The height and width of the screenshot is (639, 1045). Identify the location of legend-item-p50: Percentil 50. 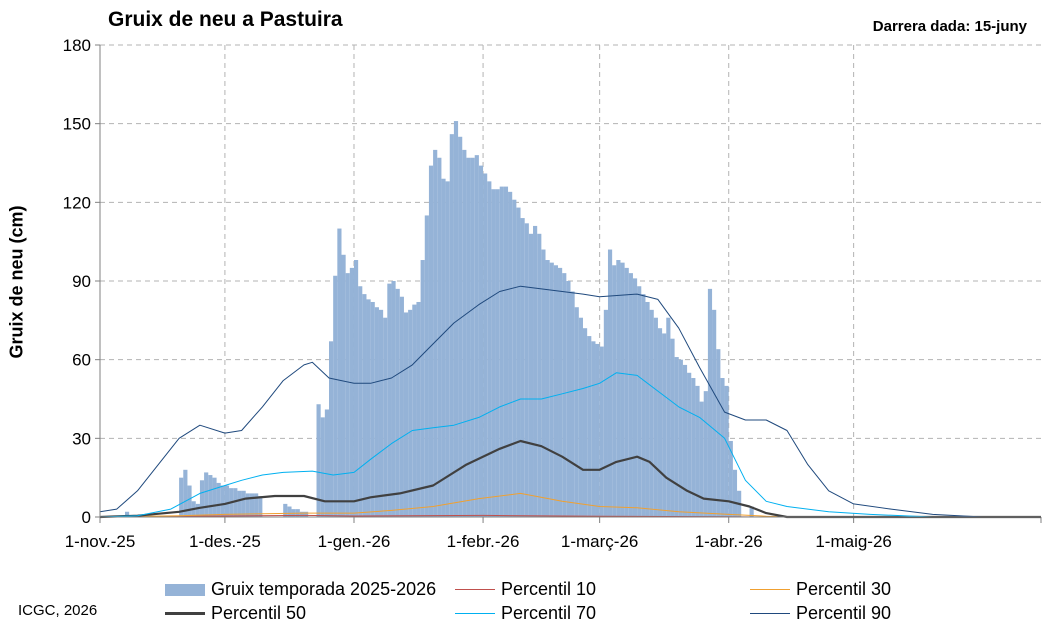
(235, 613).